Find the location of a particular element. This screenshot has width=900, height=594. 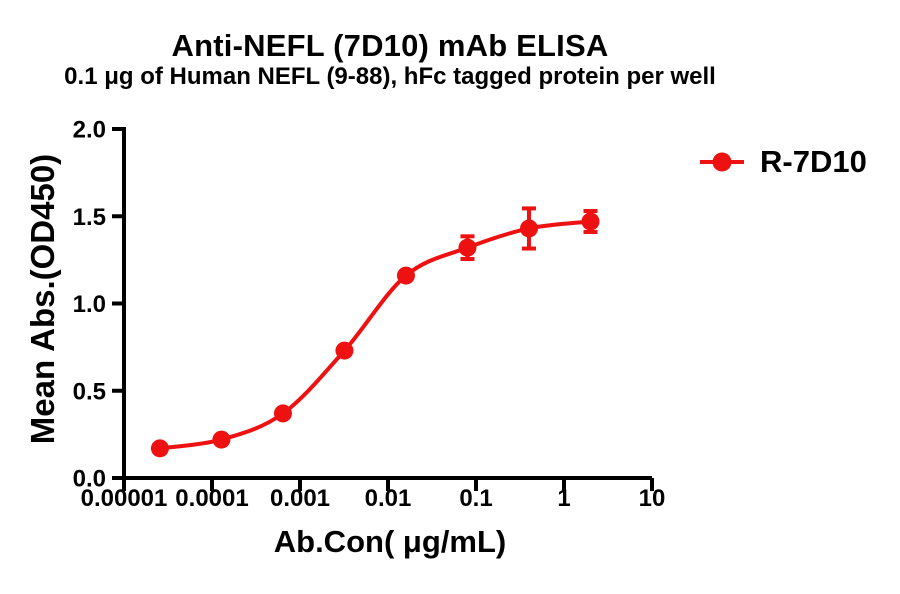

chart-title: Anti-NEFL (7D10) mAb ELISA is located at coordinates (390, 45).